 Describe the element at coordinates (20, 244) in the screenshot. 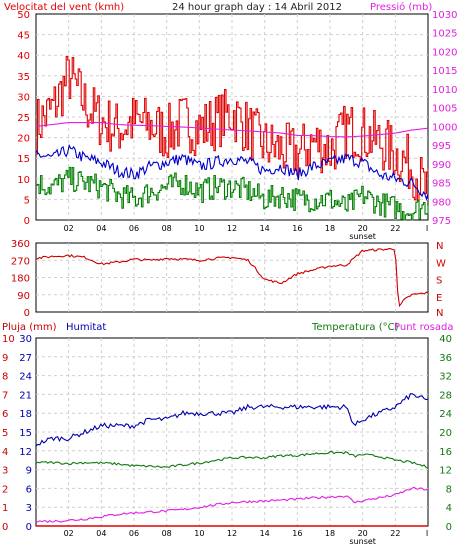

I see `direction-axis-tick: 360` at that location.